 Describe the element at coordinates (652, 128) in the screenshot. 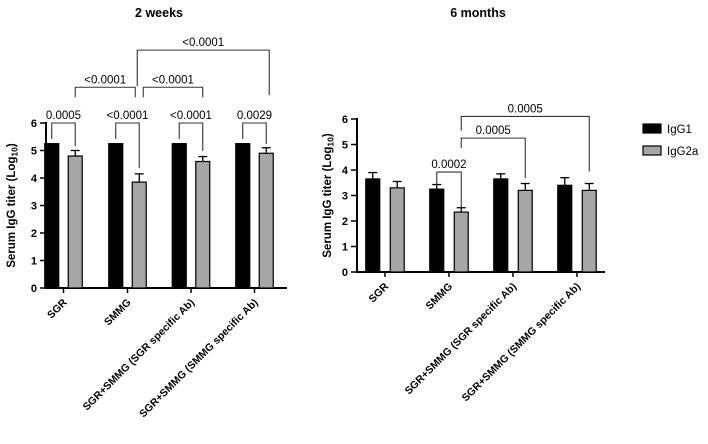

I see `legend-swatch-igg1` at that location.